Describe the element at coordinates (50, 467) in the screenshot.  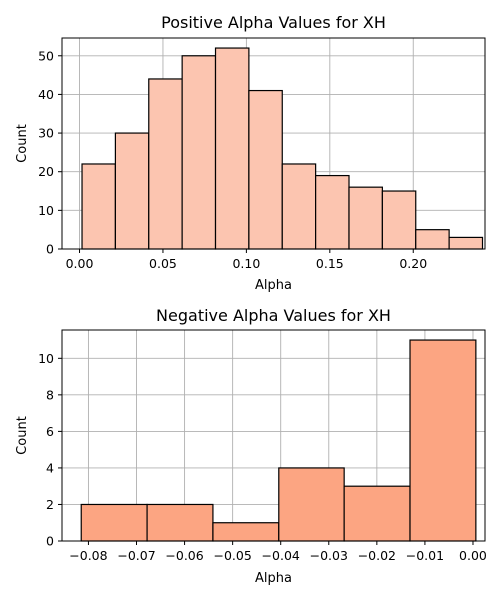
I see `y-tick-label: 4` at that location.